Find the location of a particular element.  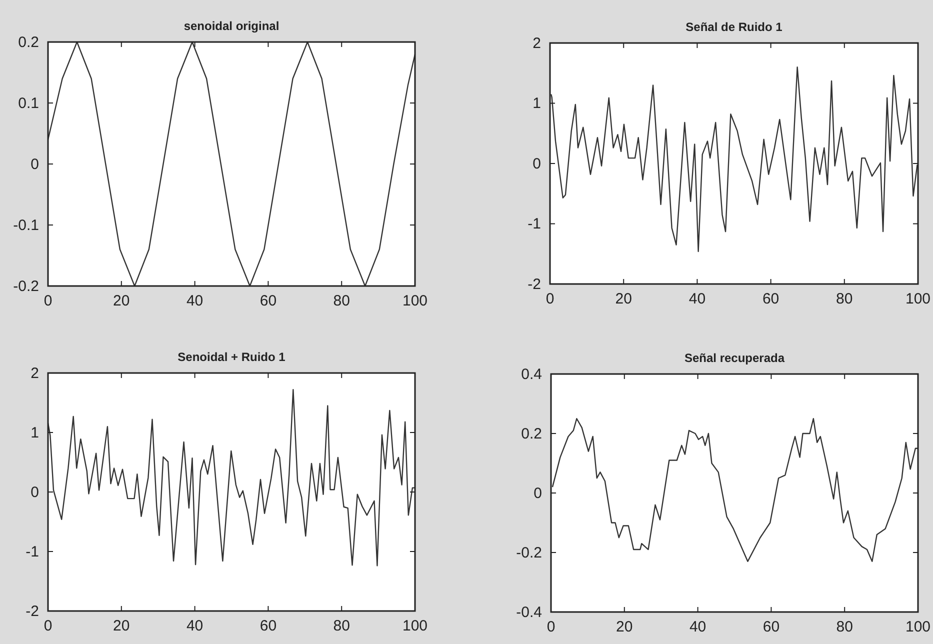

y-tick-label: 0.4 is located at coordinates (531, 374).